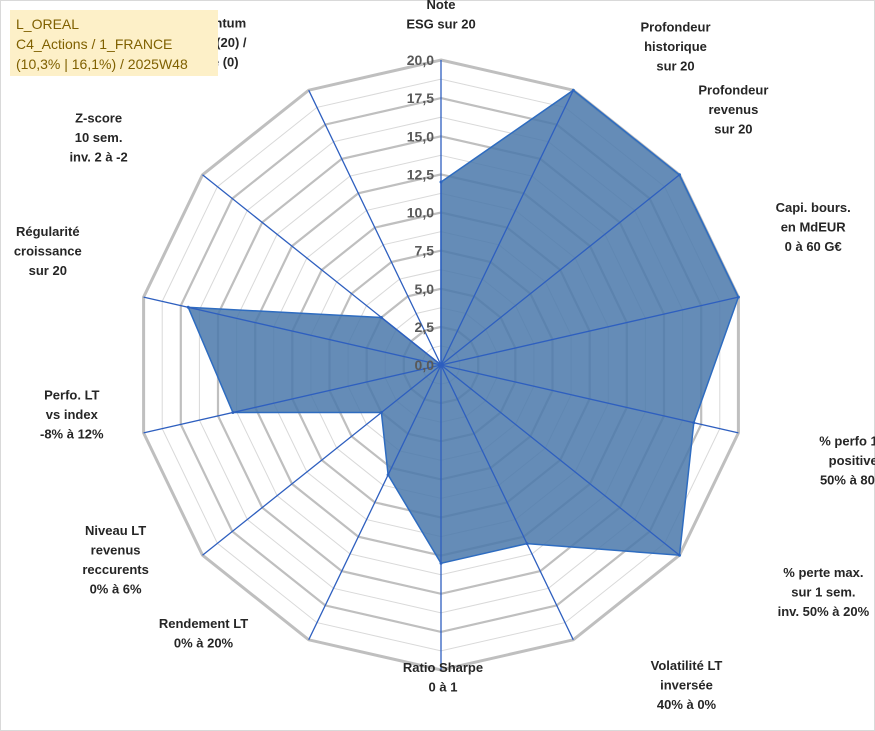  What do you see at coordinates (48, 24) in the screenshot?
I see `info-line-1: L_OREAL` at bounding box center [48, 24].